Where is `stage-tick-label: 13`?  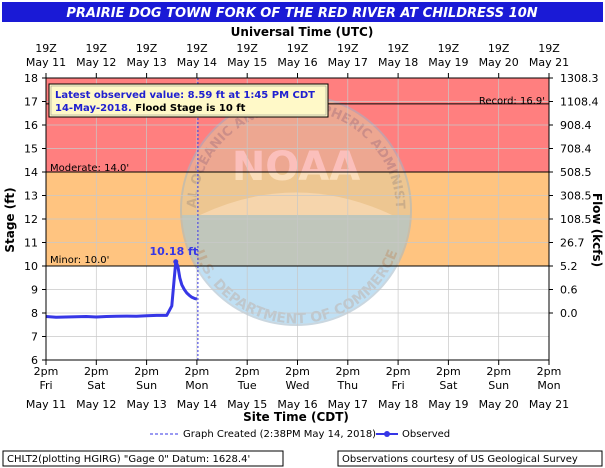
stage-tick-label: 13 is located at coordinates (31, 196).